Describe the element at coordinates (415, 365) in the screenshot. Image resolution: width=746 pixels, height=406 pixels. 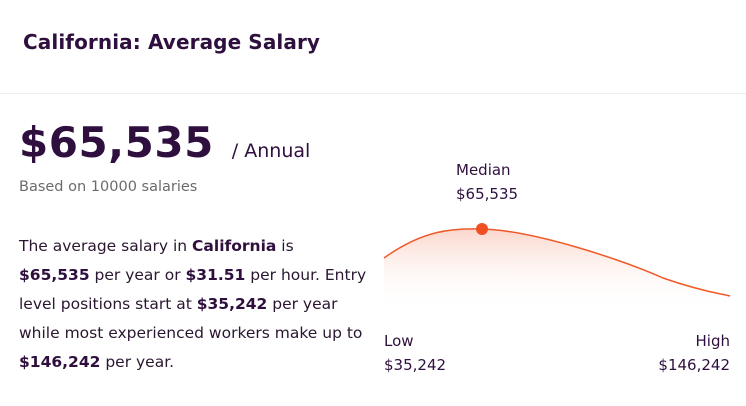
I see `low-value: $35,242` at that location.